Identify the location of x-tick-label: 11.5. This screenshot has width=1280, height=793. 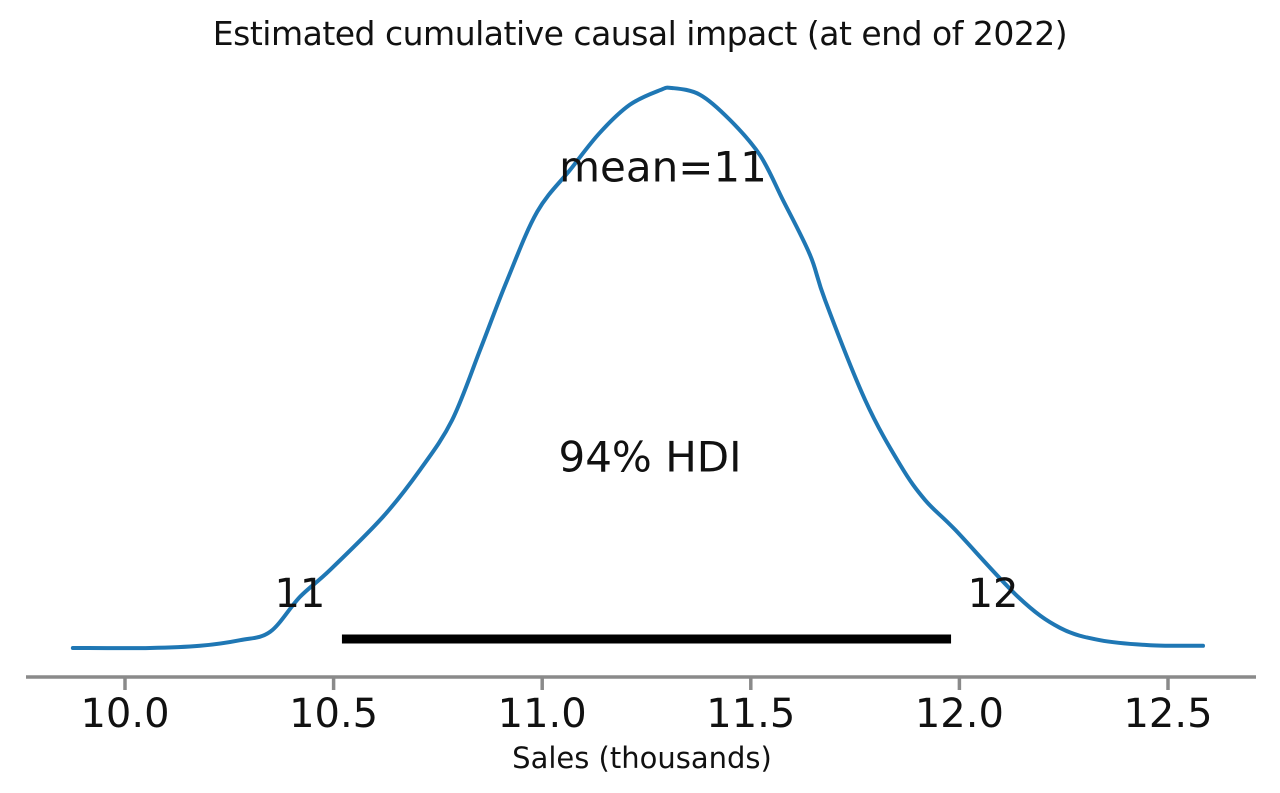
(751, 714).